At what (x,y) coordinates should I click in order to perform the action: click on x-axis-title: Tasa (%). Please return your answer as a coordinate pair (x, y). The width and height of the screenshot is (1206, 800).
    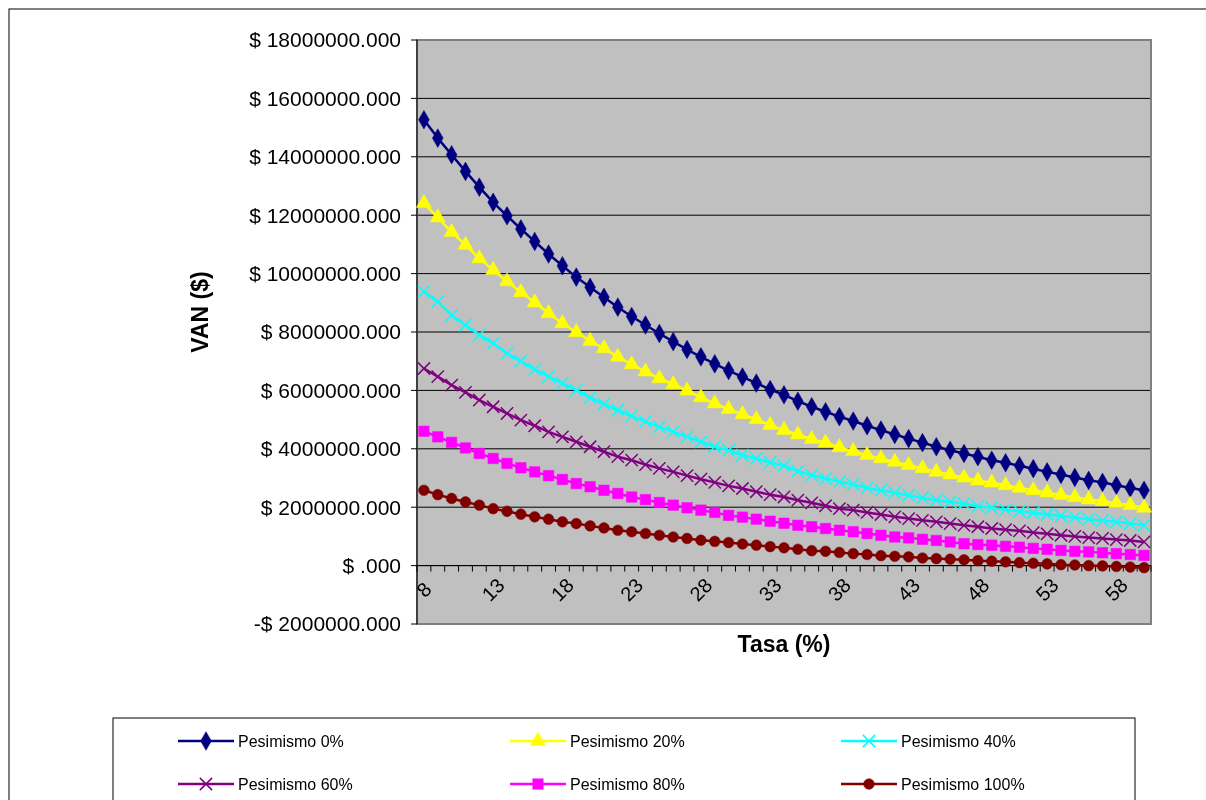
    Looking at the image, I should click on (784, 644).